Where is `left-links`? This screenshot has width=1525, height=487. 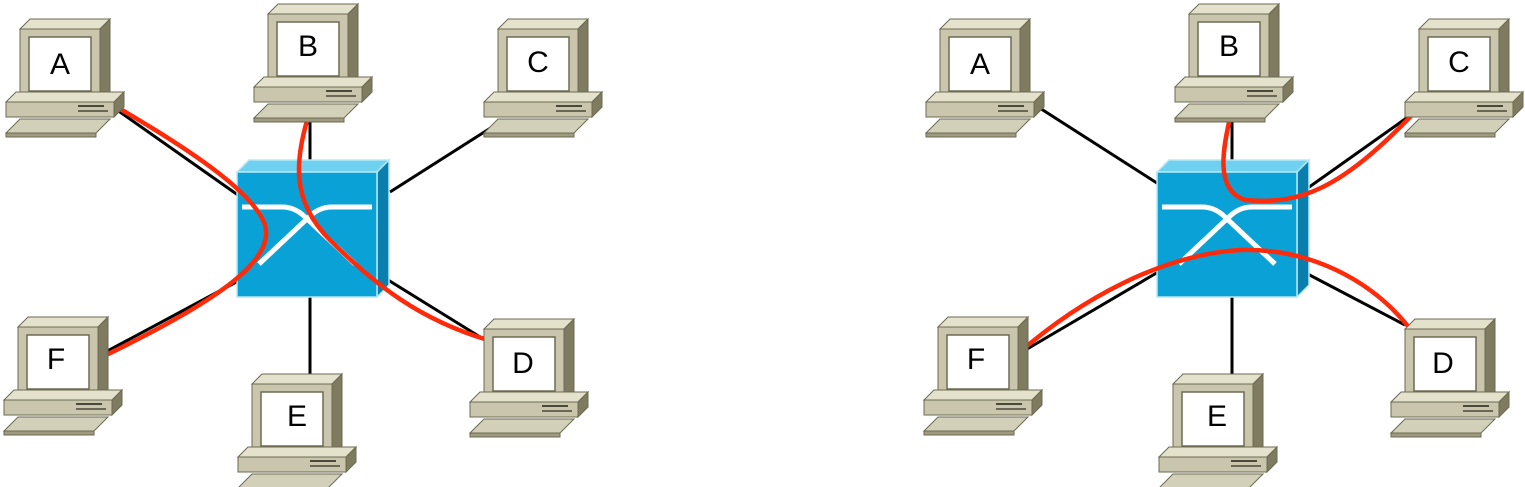
left-links is located at coordinates (300, 239).